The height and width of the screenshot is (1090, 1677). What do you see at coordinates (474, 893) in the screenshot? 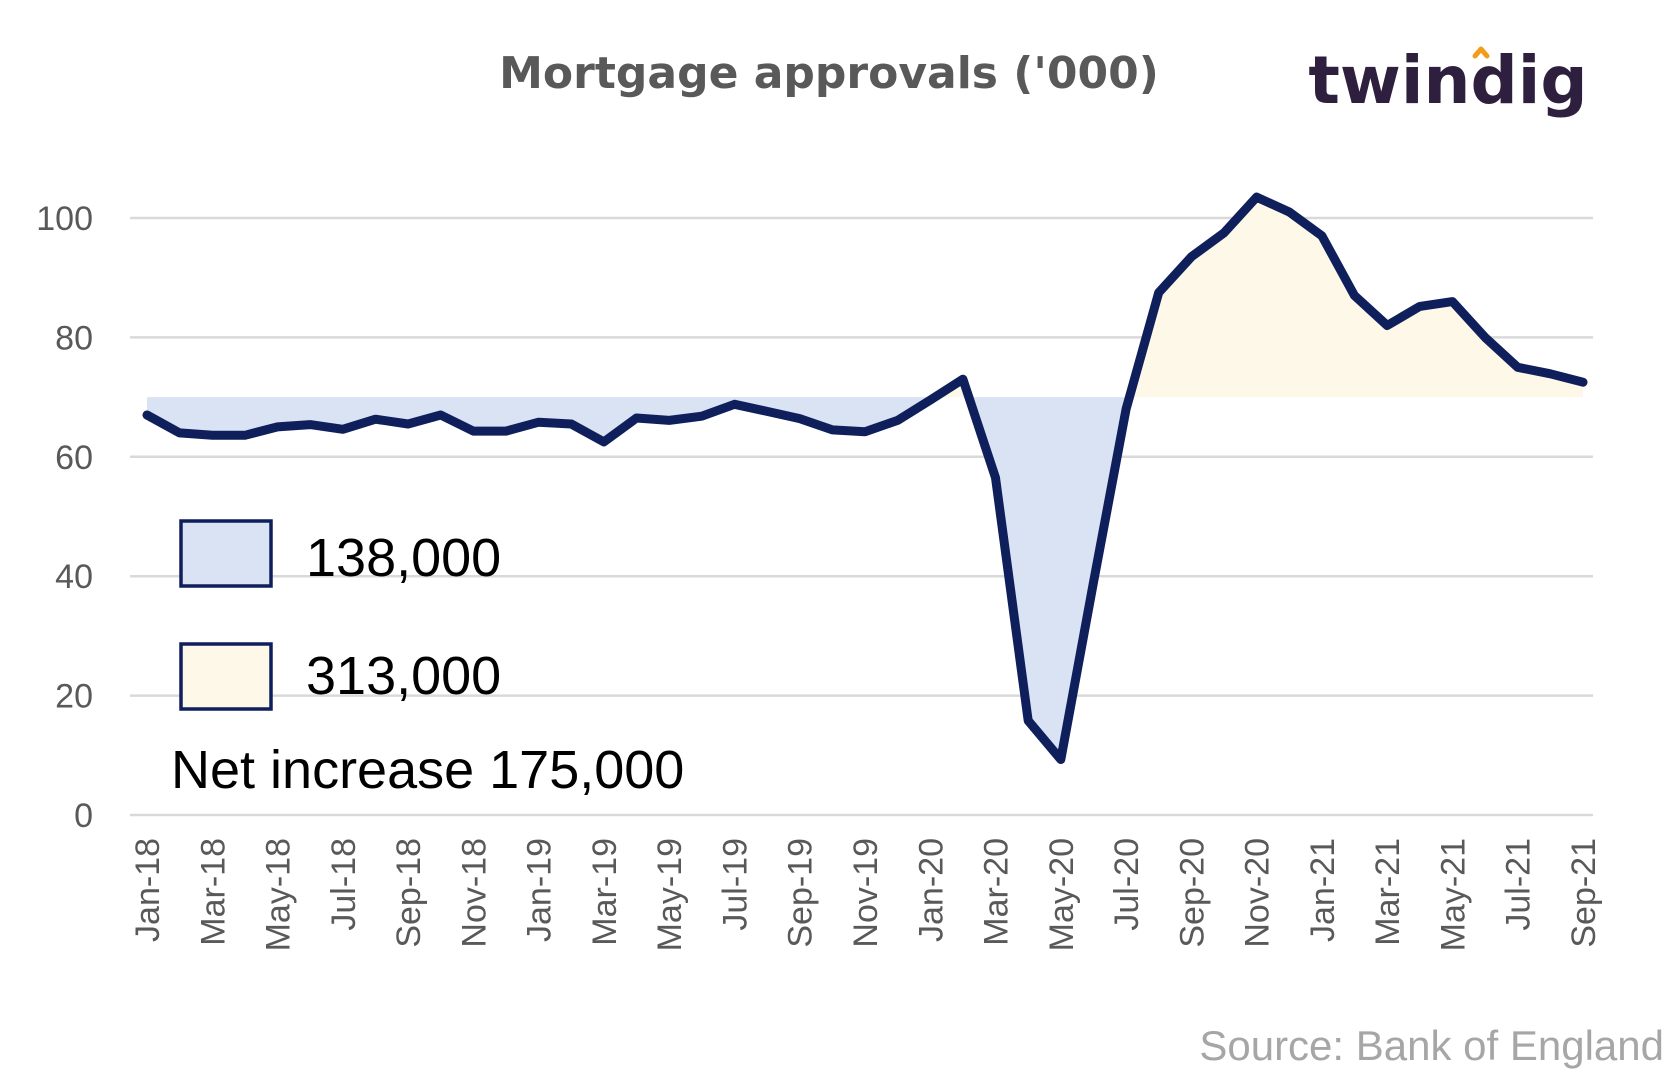
I see `x-tick-label: Nov-18` at bounding box center [474, 893].